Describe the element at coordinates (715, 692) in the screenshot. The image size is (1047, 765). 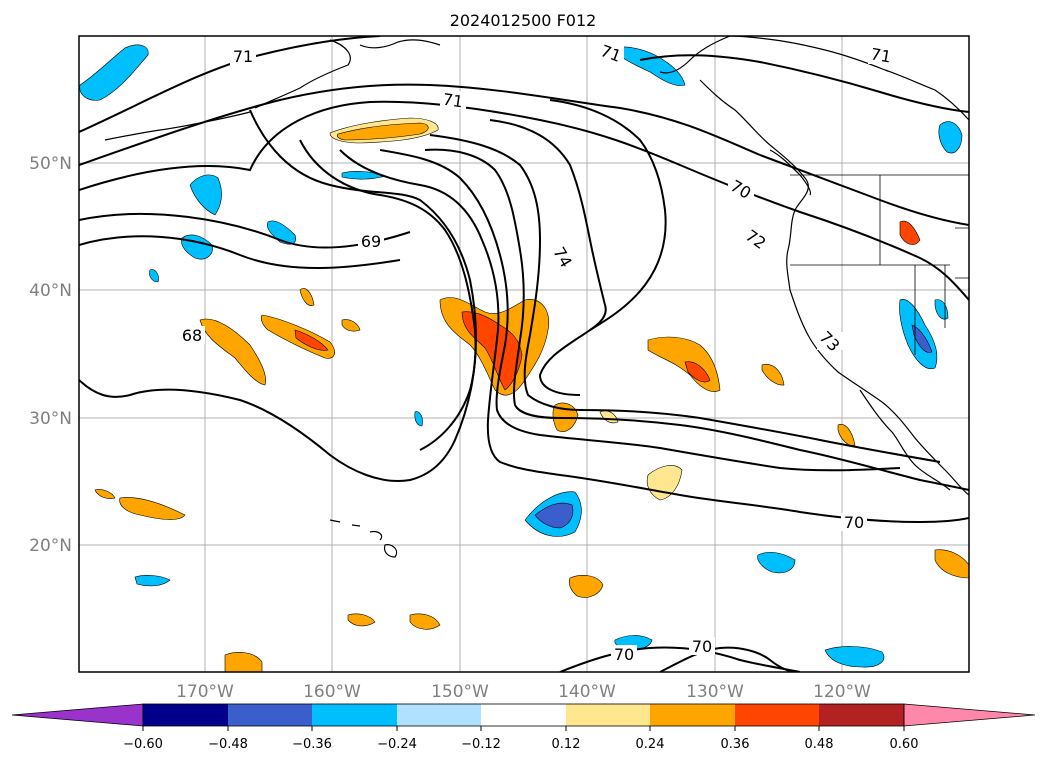
I see `lon-label-130w: 130°W` at that location.